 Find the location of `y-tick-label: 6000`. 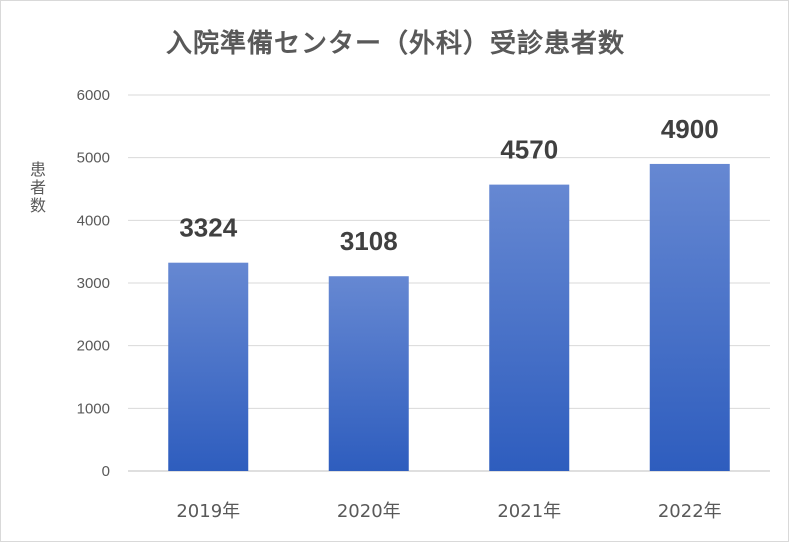

y-tick-label: 6000 is located at coordinates (93, 95).